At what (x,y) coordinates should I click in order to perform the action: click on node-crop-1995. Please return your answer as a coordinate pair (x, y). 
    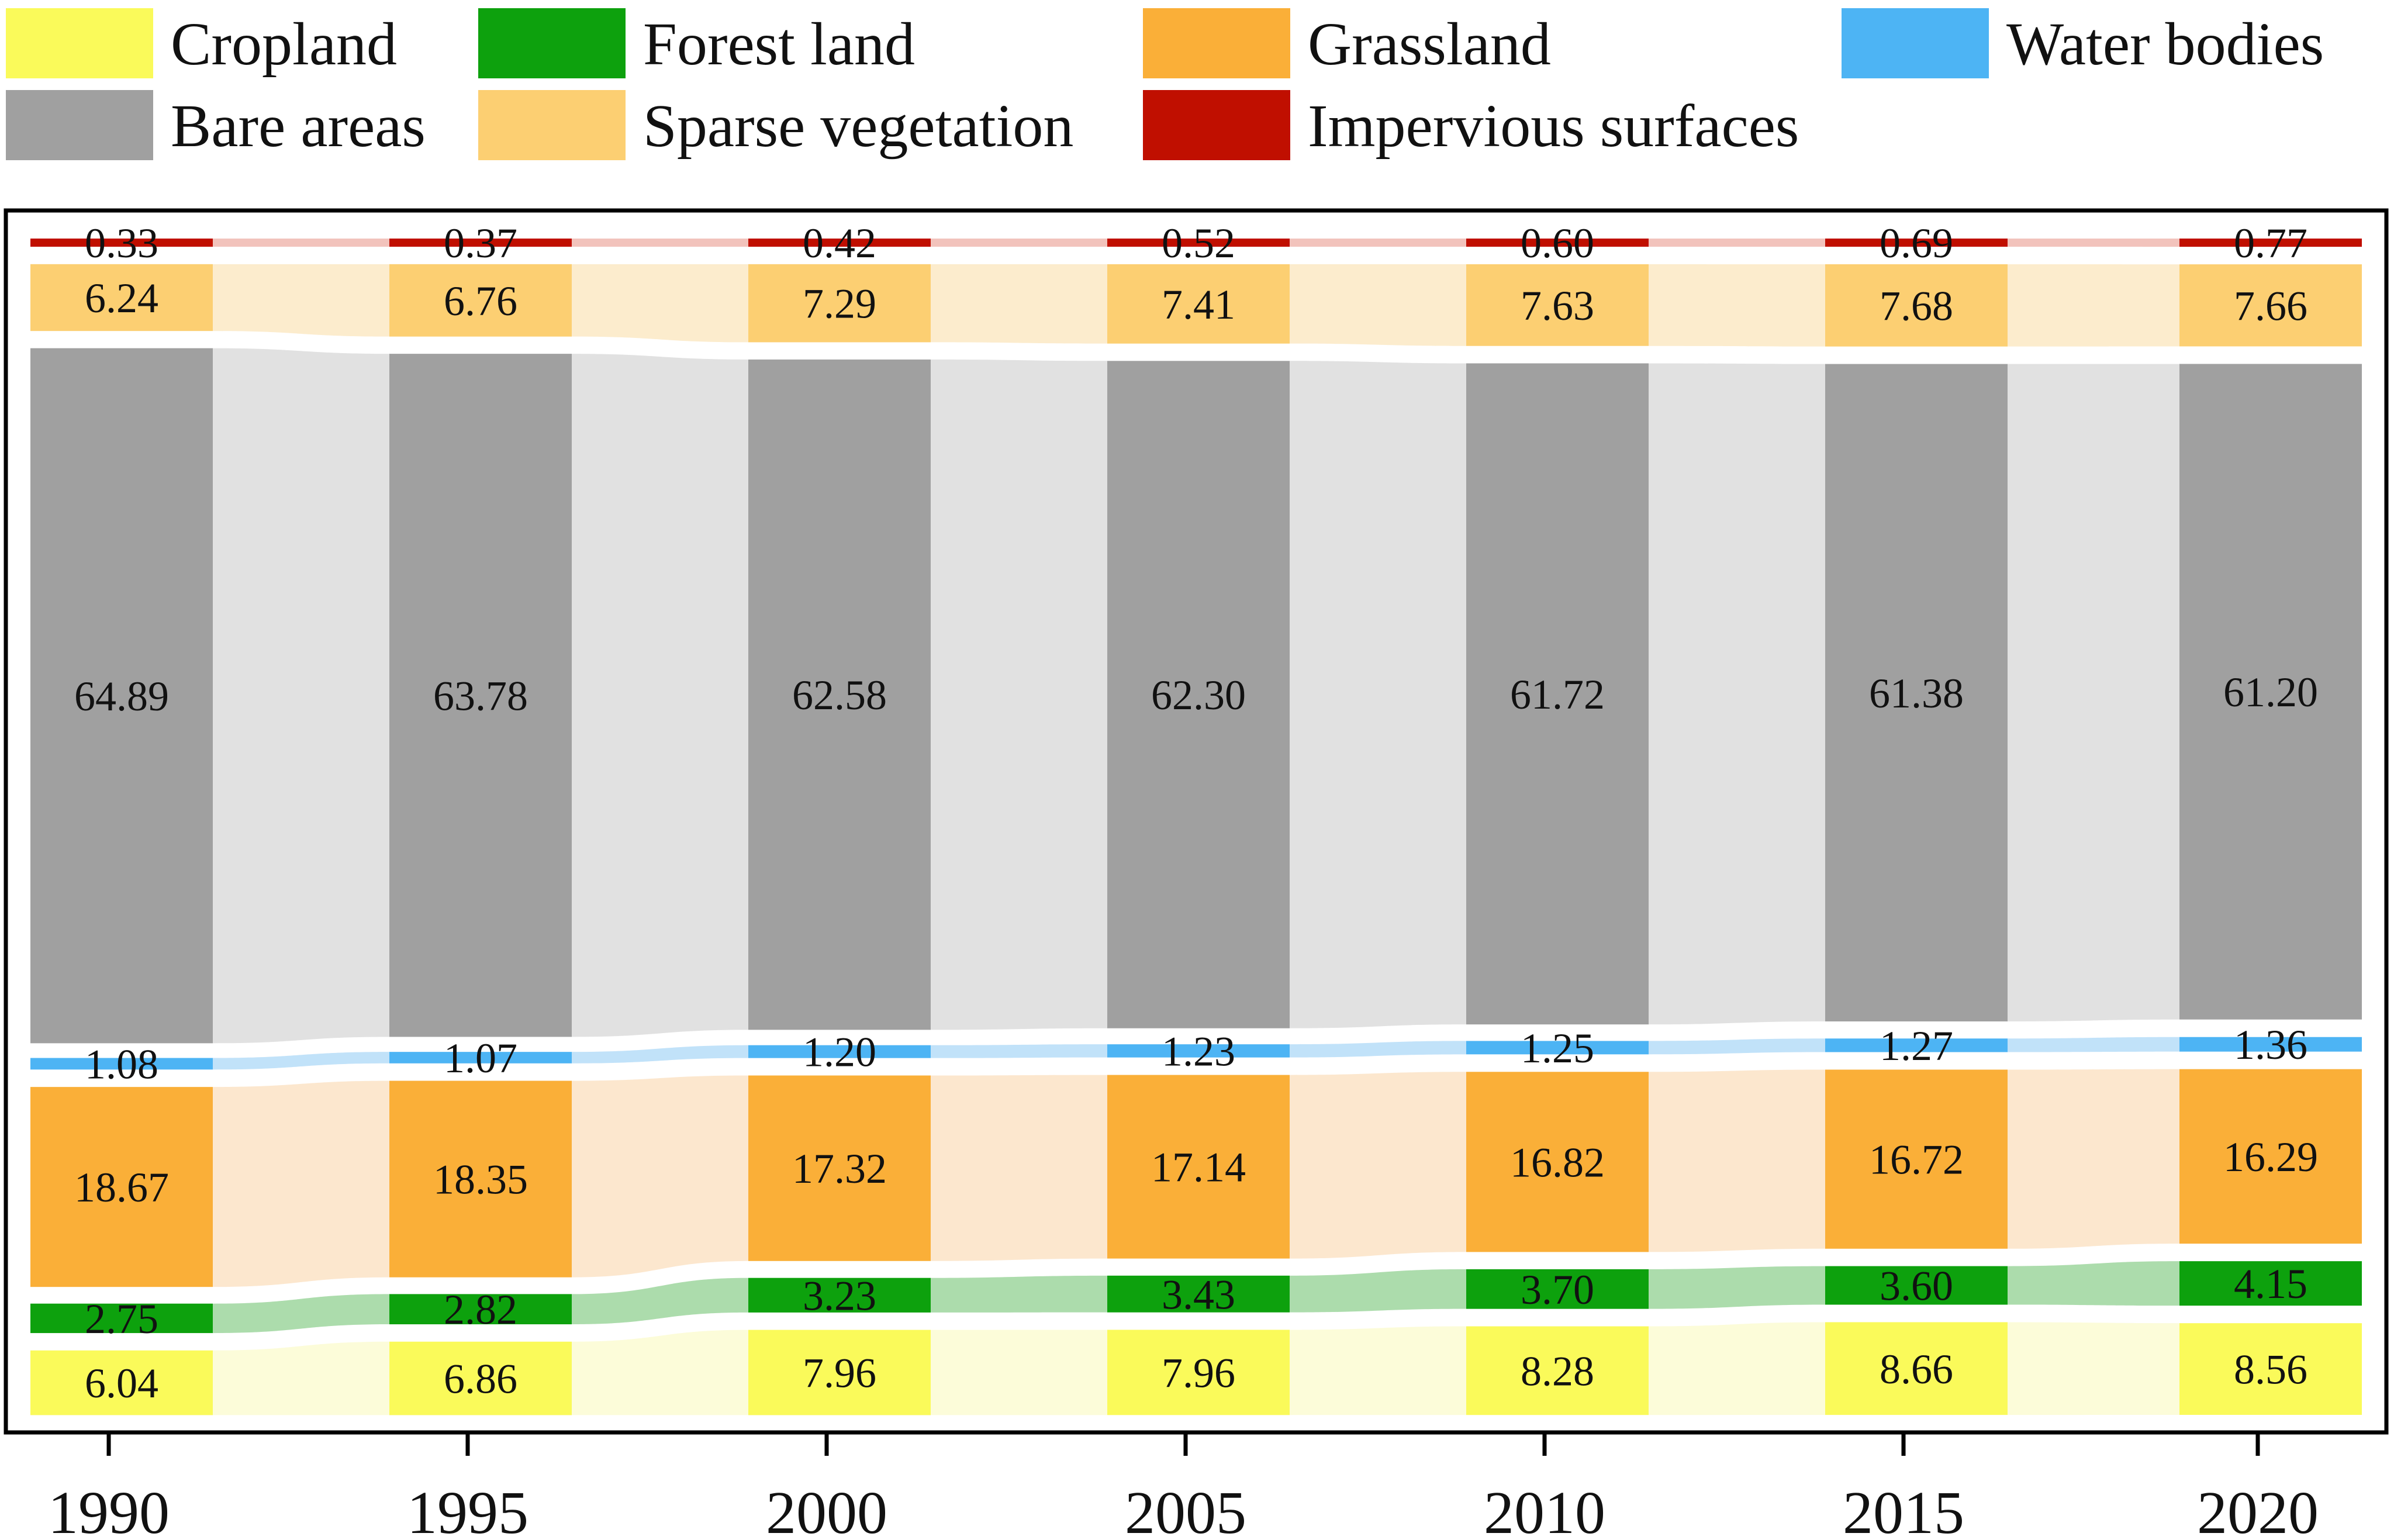
    Looking at the image, I should click on (480, 1378).